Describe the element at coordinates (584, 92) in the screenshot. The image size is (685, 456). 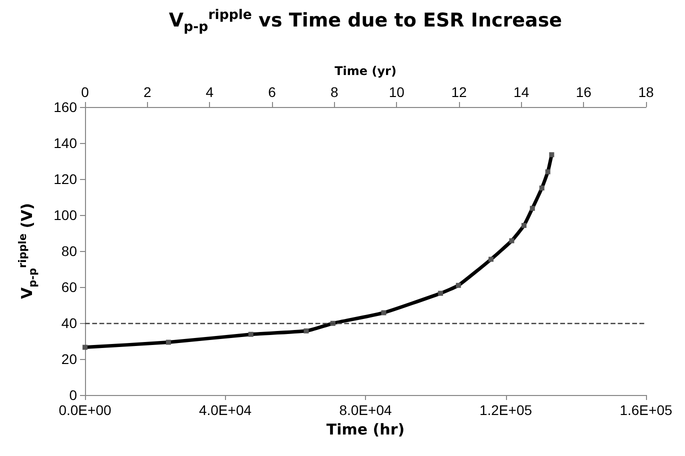
I see `x2-tick-label: 16` at that location.